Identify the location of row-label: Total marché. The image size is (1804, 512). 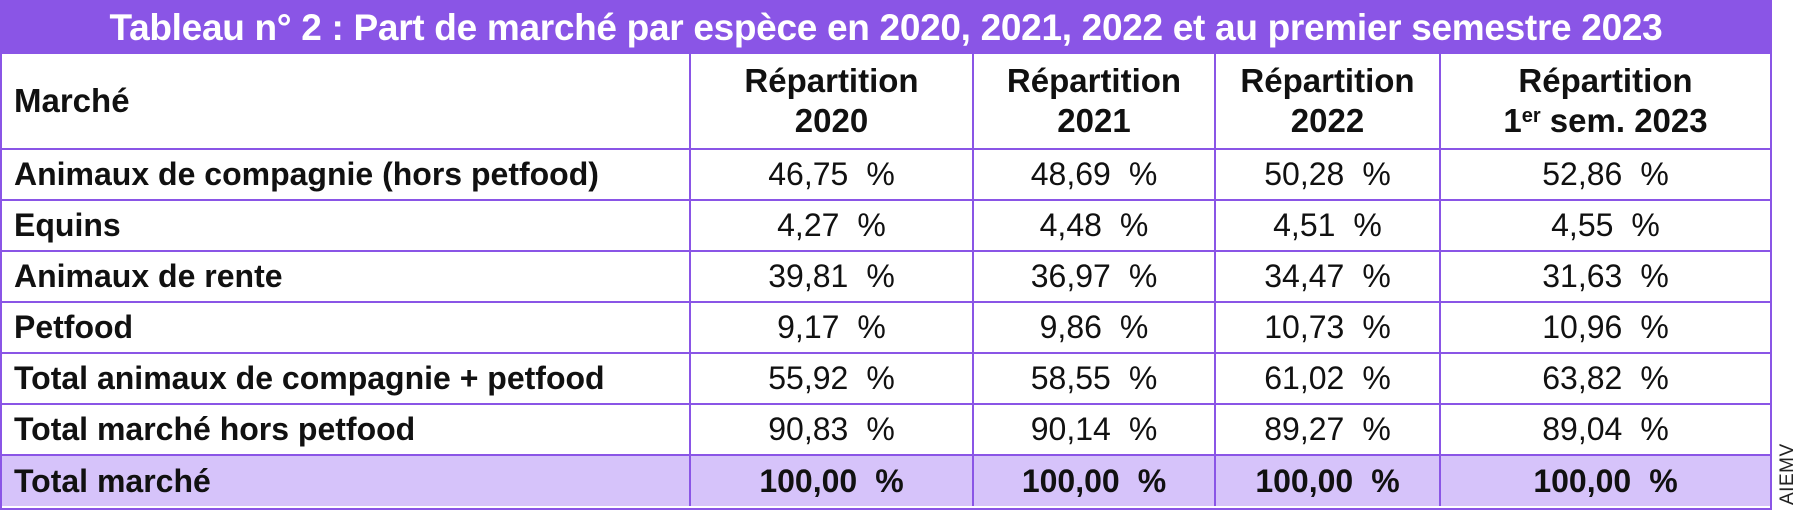
(346, 480).